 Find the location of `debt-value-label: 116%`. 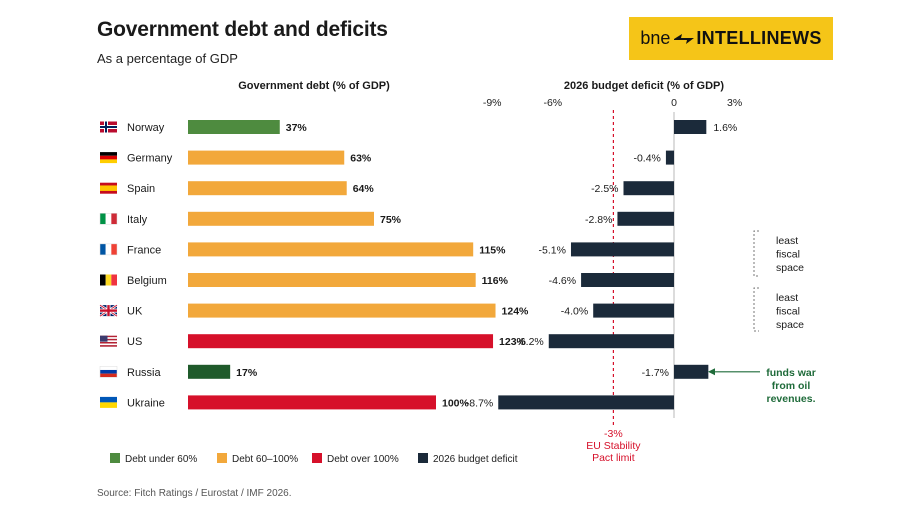

debt-value-label: 116% is located at coordinates (495, 281).